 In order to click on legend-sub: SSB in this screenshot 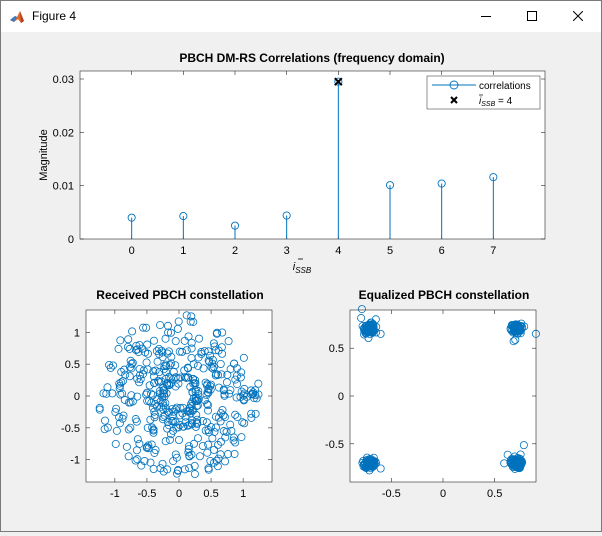, I will do `click(488, 104)`.